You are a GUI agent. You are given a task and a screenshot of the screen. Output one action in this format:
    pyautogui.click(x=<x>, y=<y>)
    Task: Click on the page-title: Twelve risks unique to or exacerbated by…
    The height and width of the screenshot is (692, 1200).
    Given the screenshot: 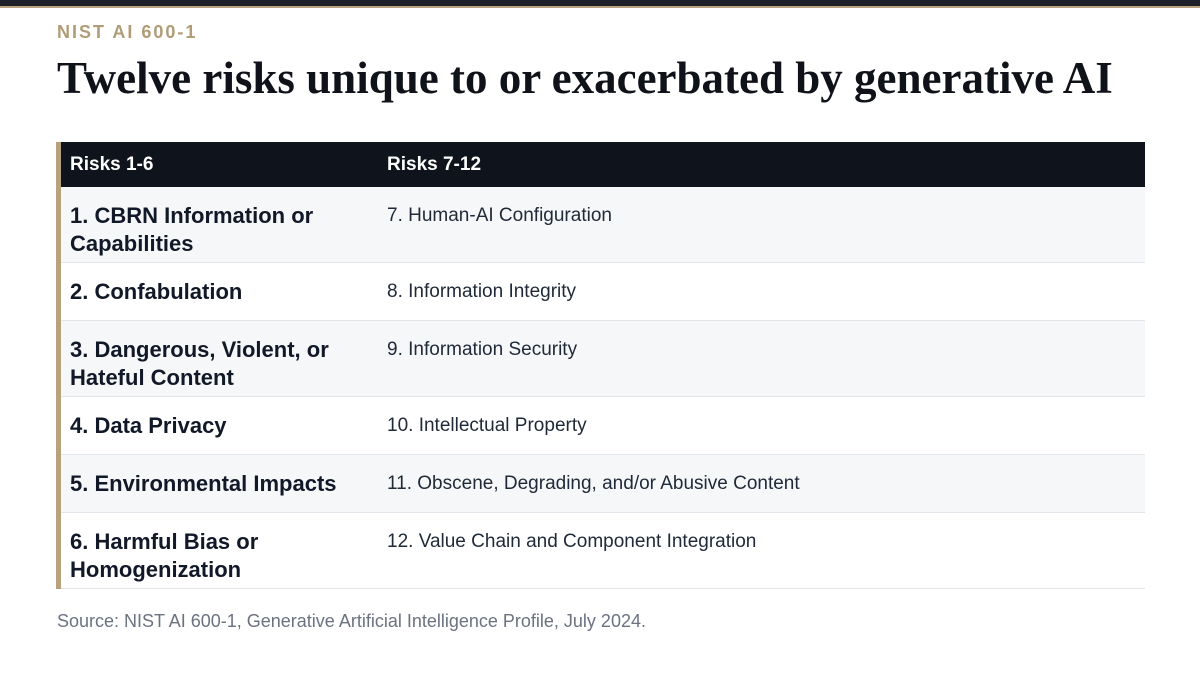 What is the action you would take?
    pyautogui.click(x=585, y=78)
    